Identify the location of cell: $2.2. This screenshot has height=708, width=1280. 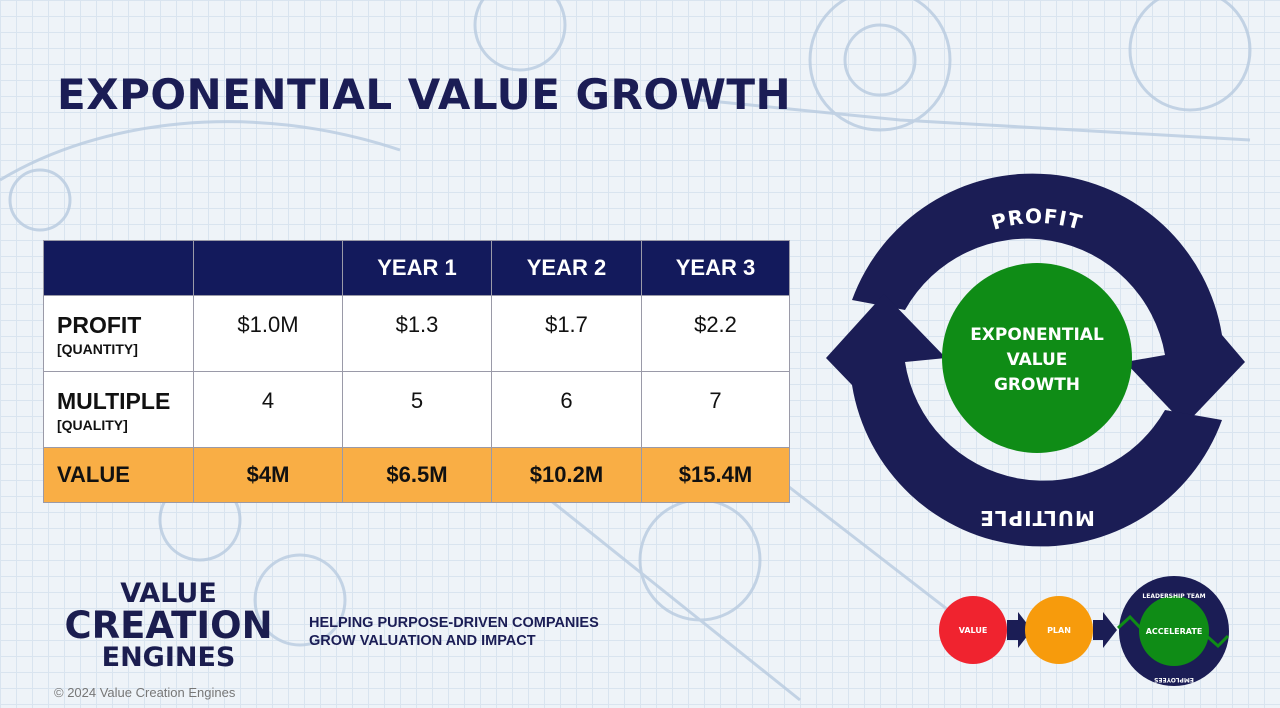
(715, 333).